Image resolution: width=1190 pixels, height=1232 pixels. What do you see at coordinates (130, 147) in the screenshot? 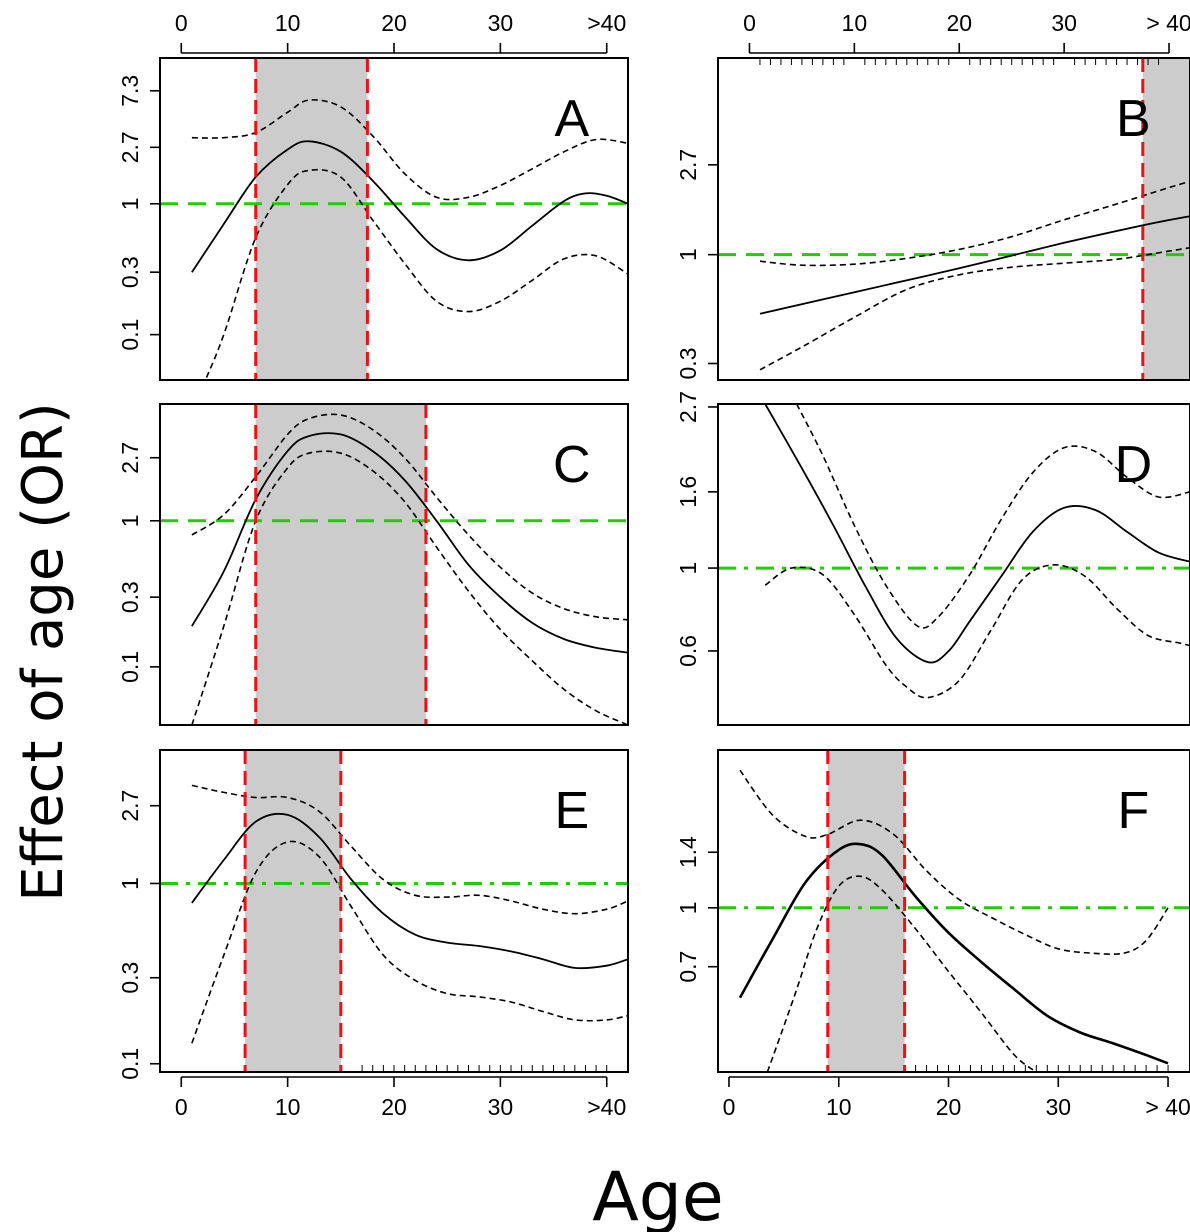
I see `panel-a-y-tick-label: 2.7` at bounding box center [130, 147].